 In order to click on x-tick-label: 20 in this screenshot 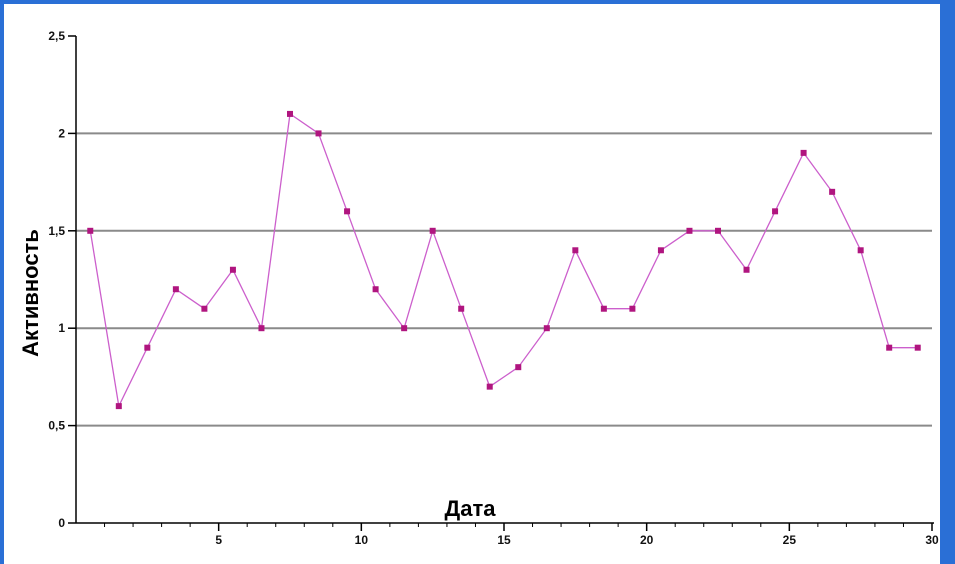, I will do `click(647, 540)`.